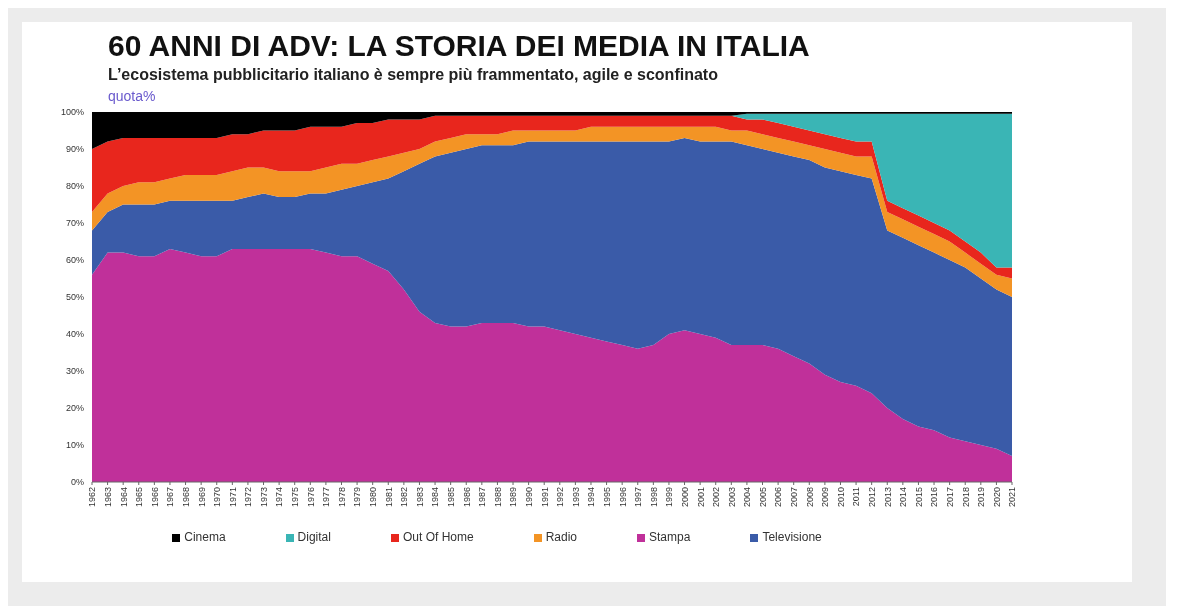 This screenshot has height=613, width=1178. What do you see at coordinates (747, 497) in the screenshot?
I see `x-tick-label: 2004` at bounding box center [747, 497].